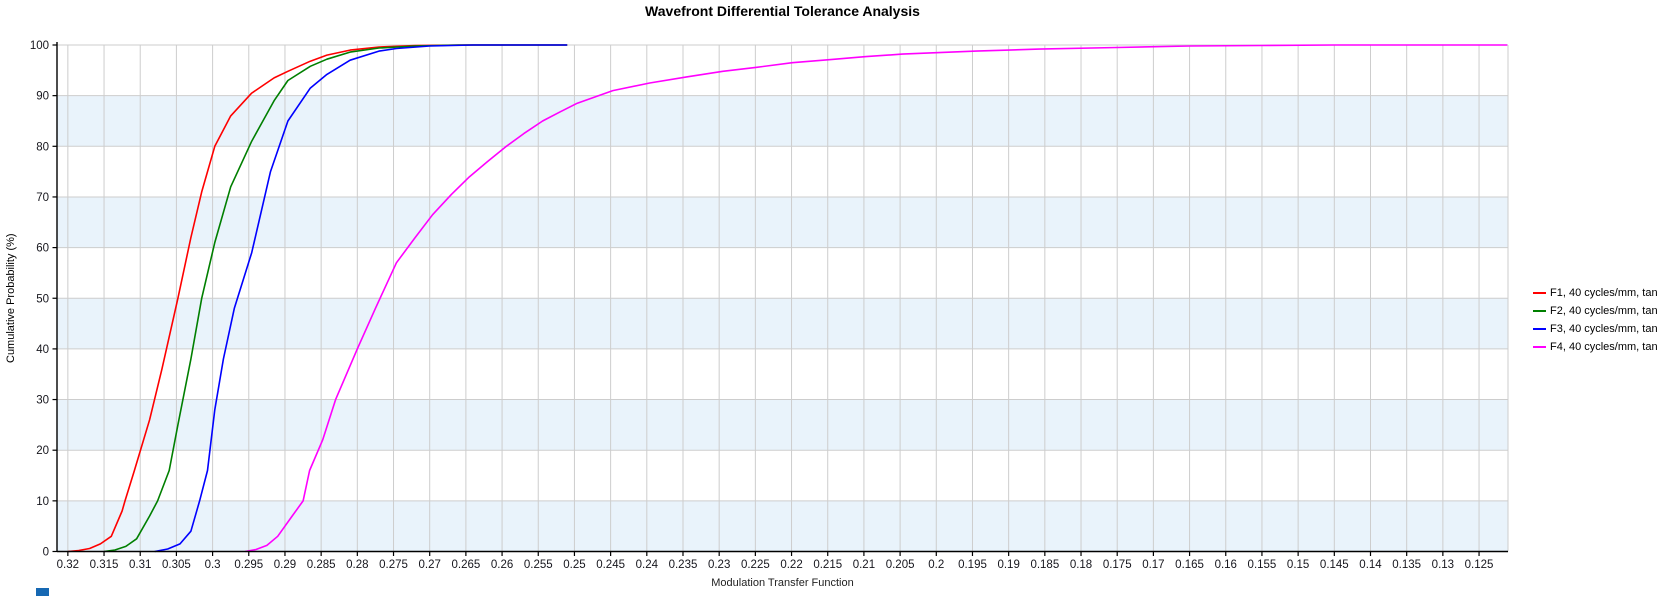 This screenshot has height=601, width=1672. What do you see at coordinates (39, 46) in the screenshot?
I see `y-tick-label: 100` at bounding box center [39, 46].